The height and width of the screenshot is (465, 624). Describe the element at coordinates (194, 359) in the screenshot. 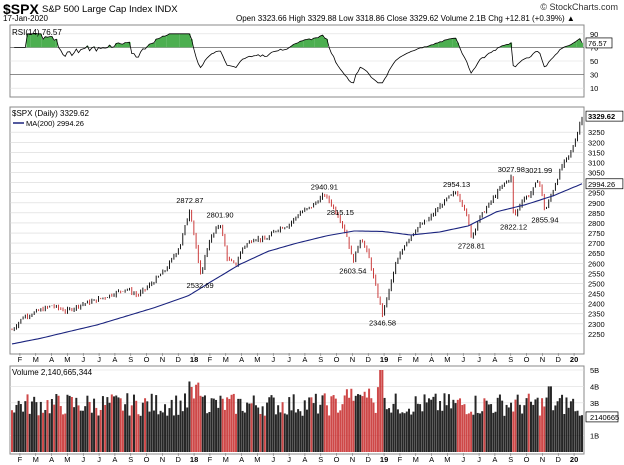

I see `x-axis-label: 18` at that location.